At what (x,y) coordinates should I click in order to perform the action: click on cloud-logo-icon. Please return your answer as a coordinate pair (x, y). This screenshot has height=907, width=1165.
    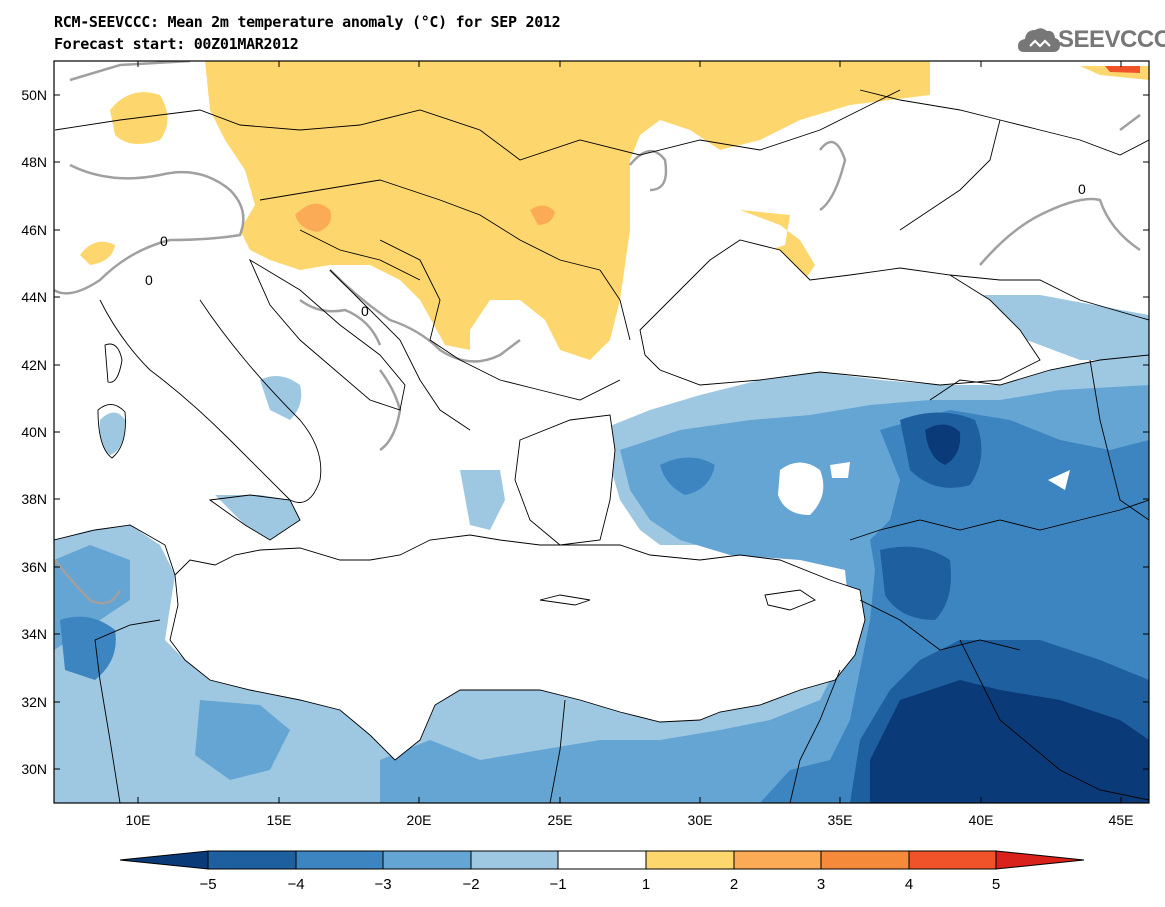
    Looking at the image, I should click on (1039, 40).